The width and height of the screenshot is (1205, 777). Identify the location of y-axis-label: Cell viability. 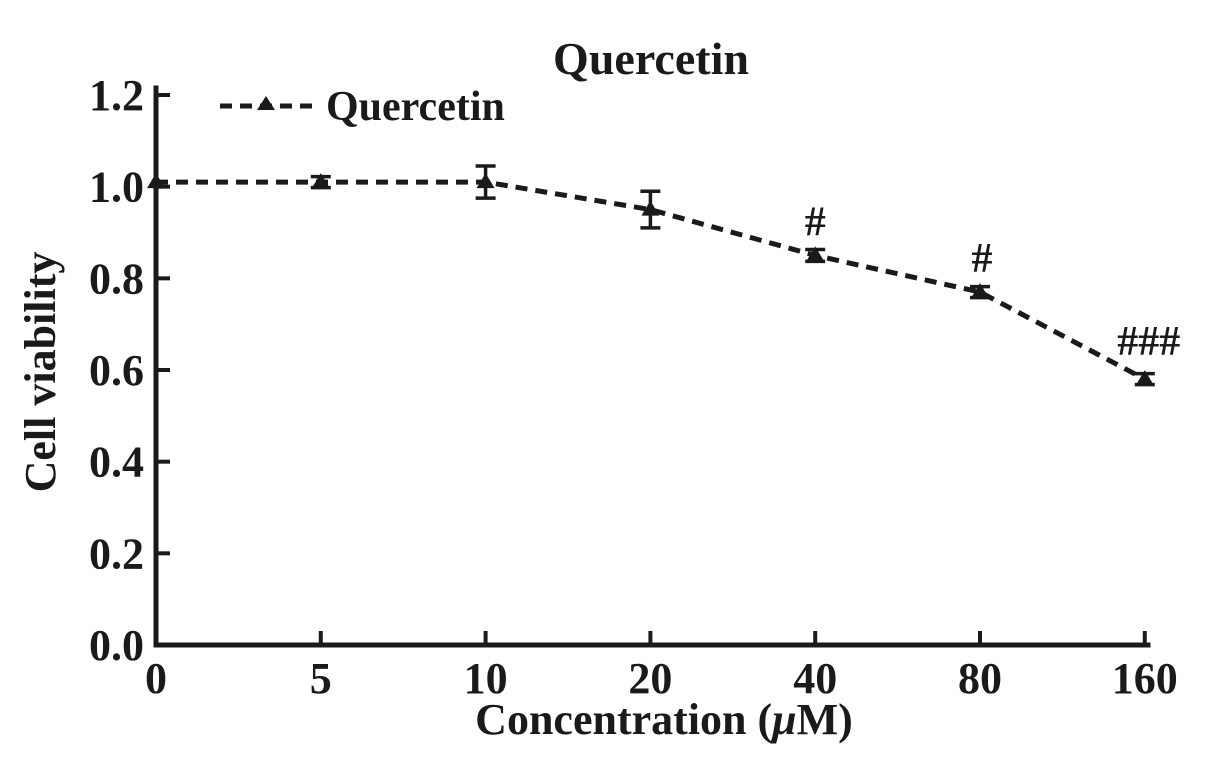
(40, 372).